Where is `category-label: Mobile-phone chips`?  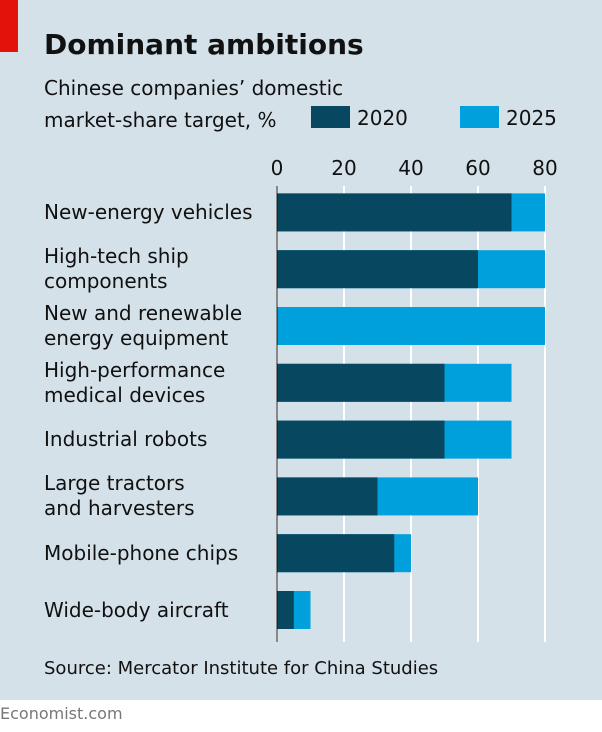
category-label: Mobile-phone chips is located at coordinates (141, 552).